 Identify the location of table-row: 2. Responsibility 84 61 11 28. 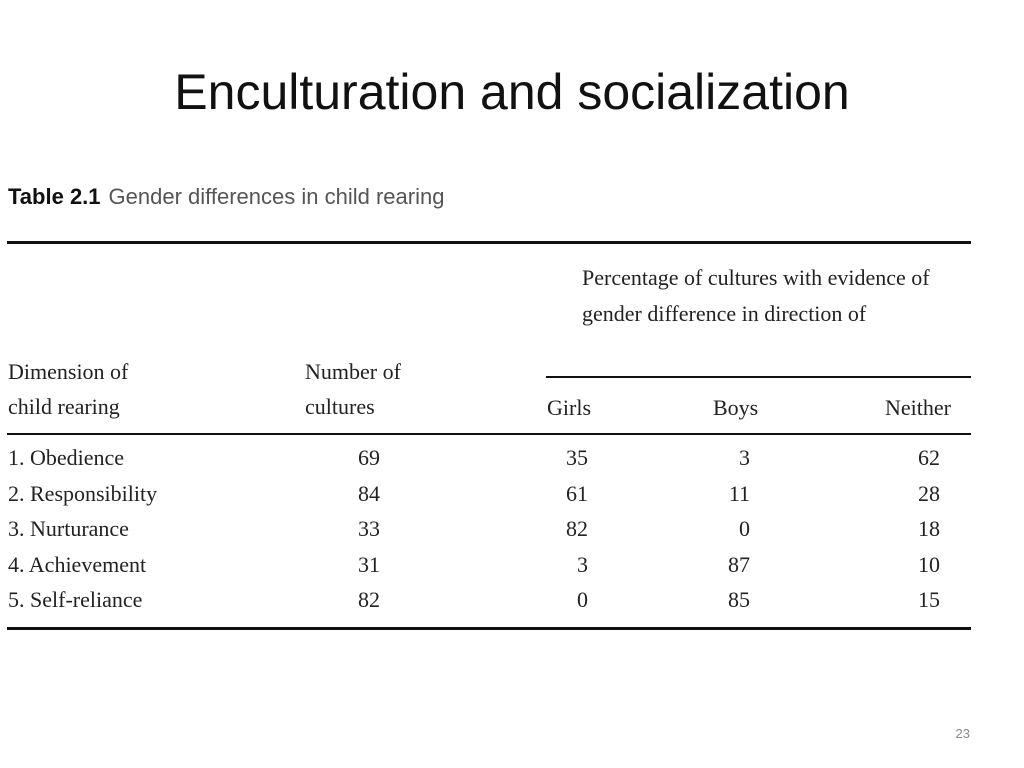
(512, 494).